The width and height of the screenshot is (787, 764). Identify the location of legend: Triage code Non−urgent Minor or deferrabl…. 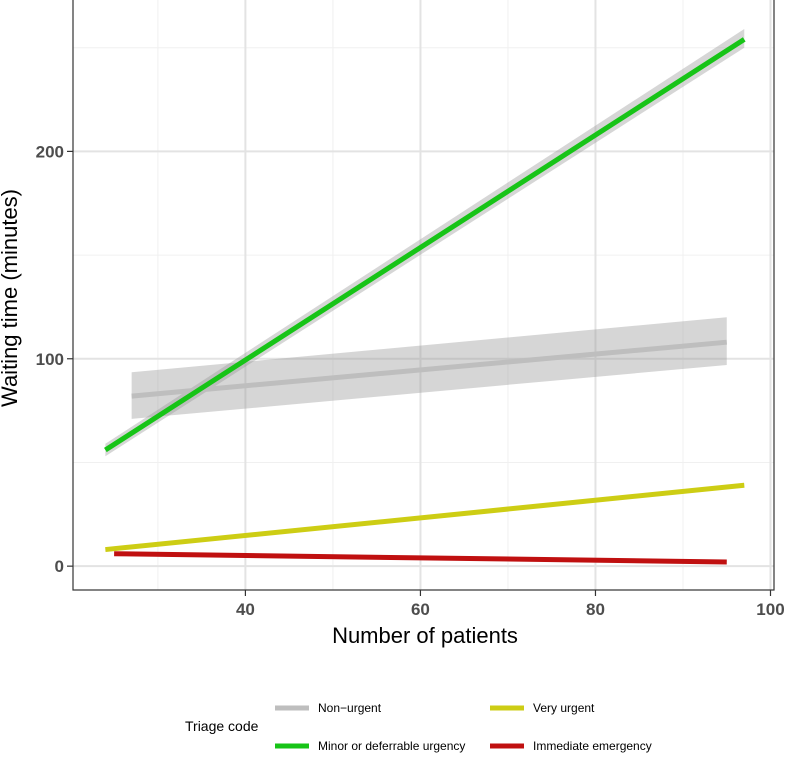
(418, 727).